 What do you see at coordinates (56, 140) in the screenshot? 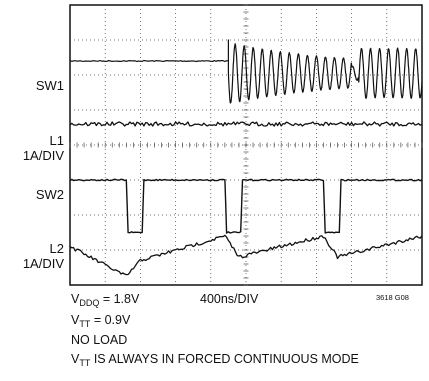
I see `trace-label-l1: L1` at bounding box center [56, 140].